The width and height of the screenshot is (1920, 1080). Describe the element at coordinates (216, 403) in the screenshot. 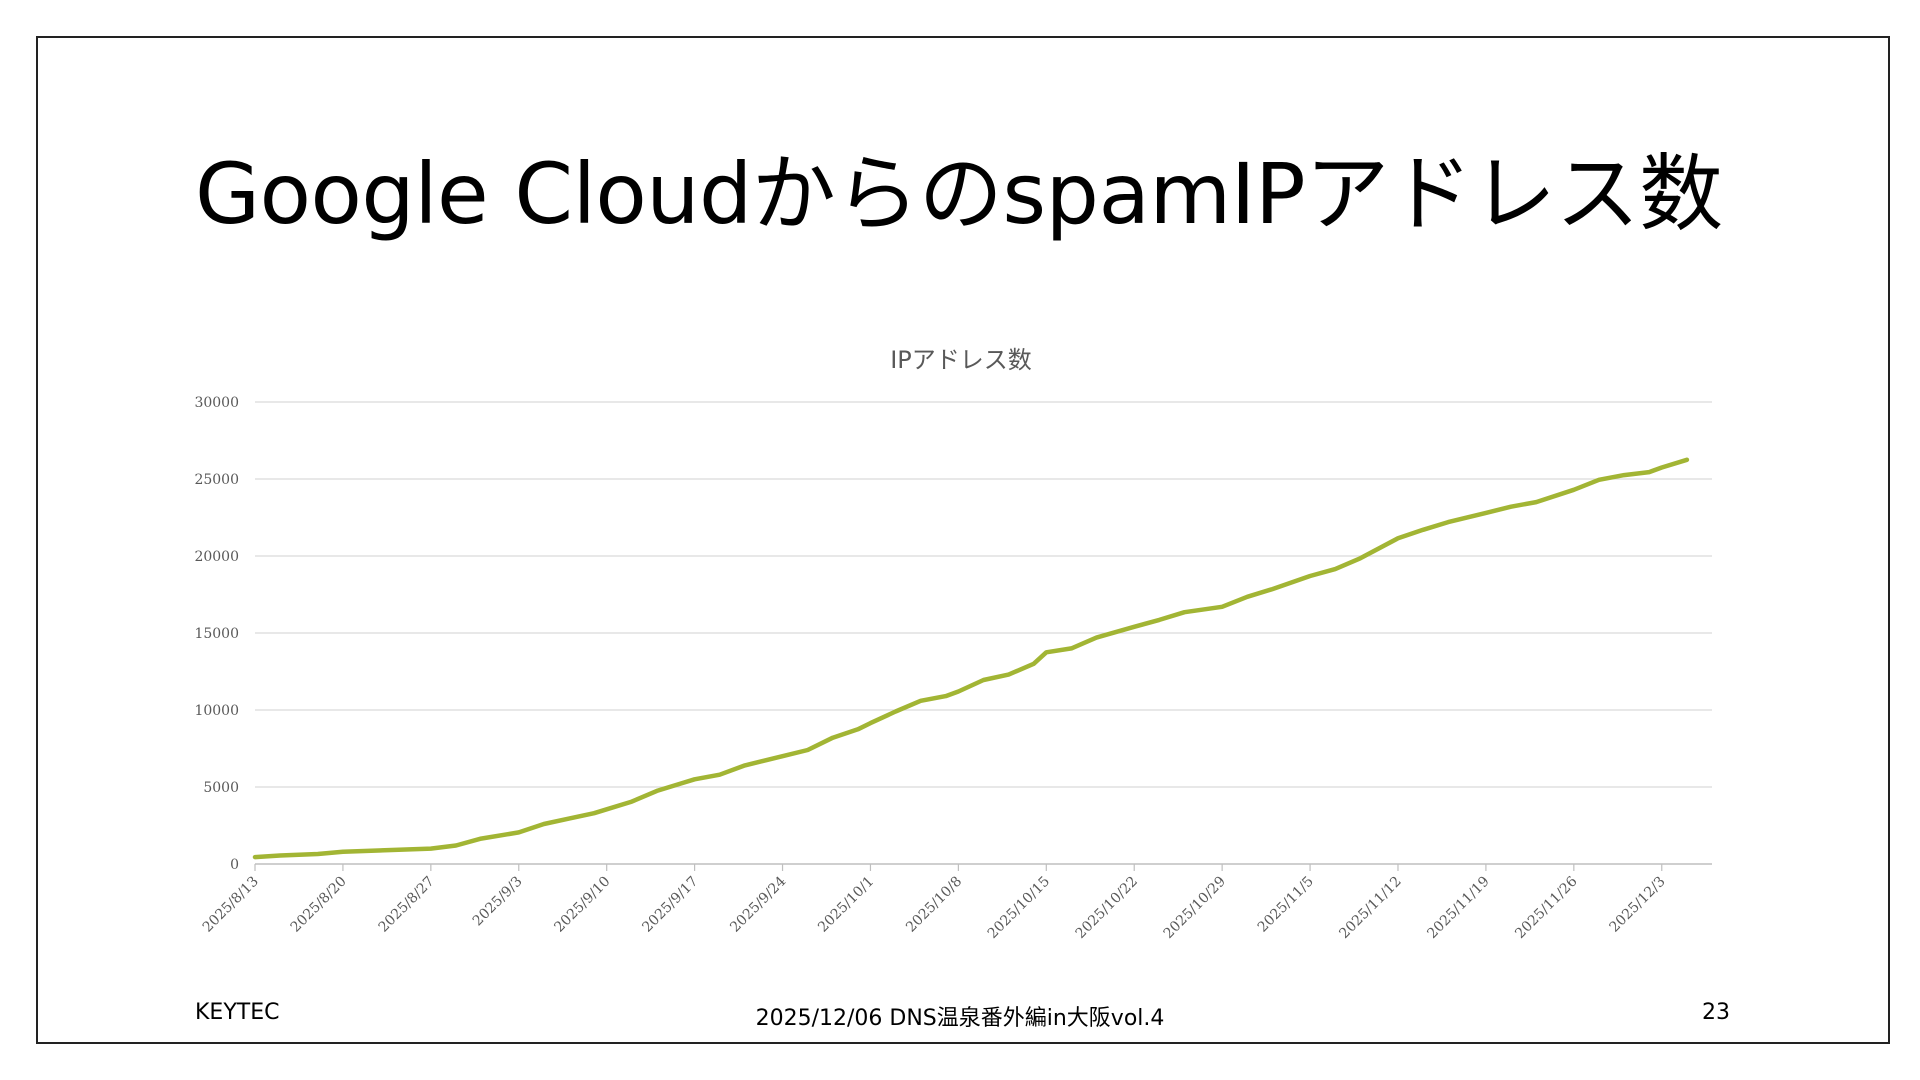

I see `y-tick-label: 30000` at that location.